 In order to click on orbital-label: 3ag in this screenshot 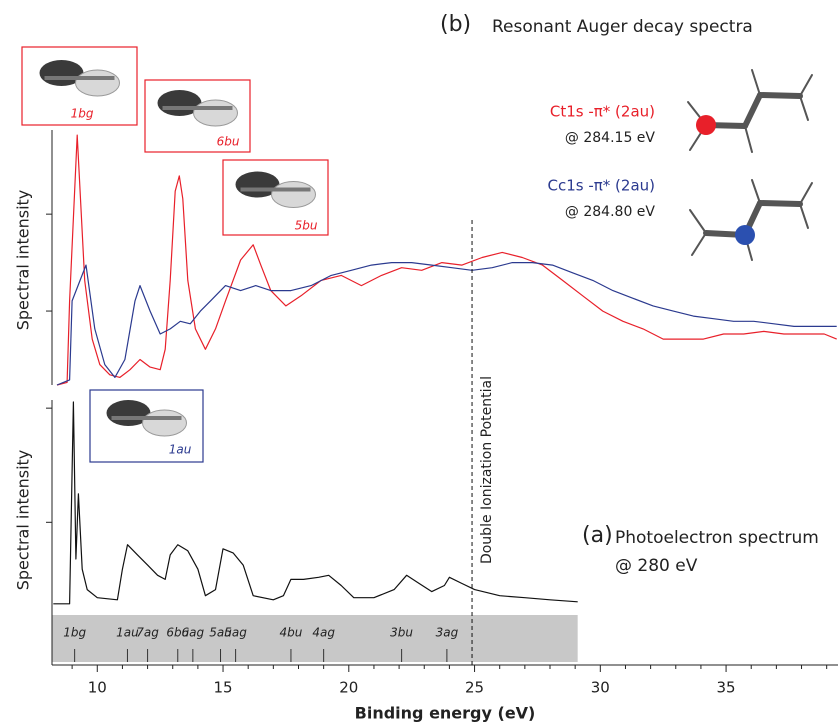, I will do `click(447, 633)`.